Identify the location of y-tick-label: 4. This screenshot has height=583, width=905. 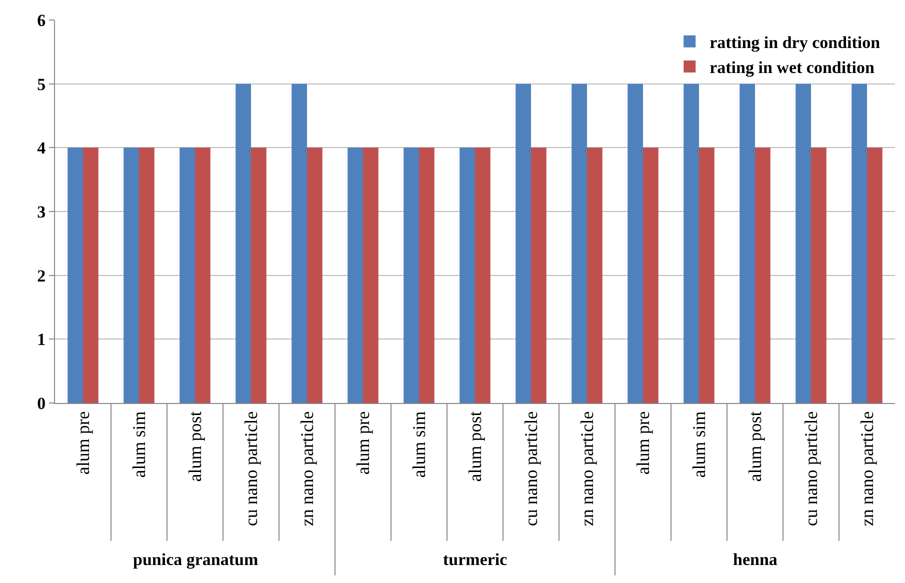
(41, 148).